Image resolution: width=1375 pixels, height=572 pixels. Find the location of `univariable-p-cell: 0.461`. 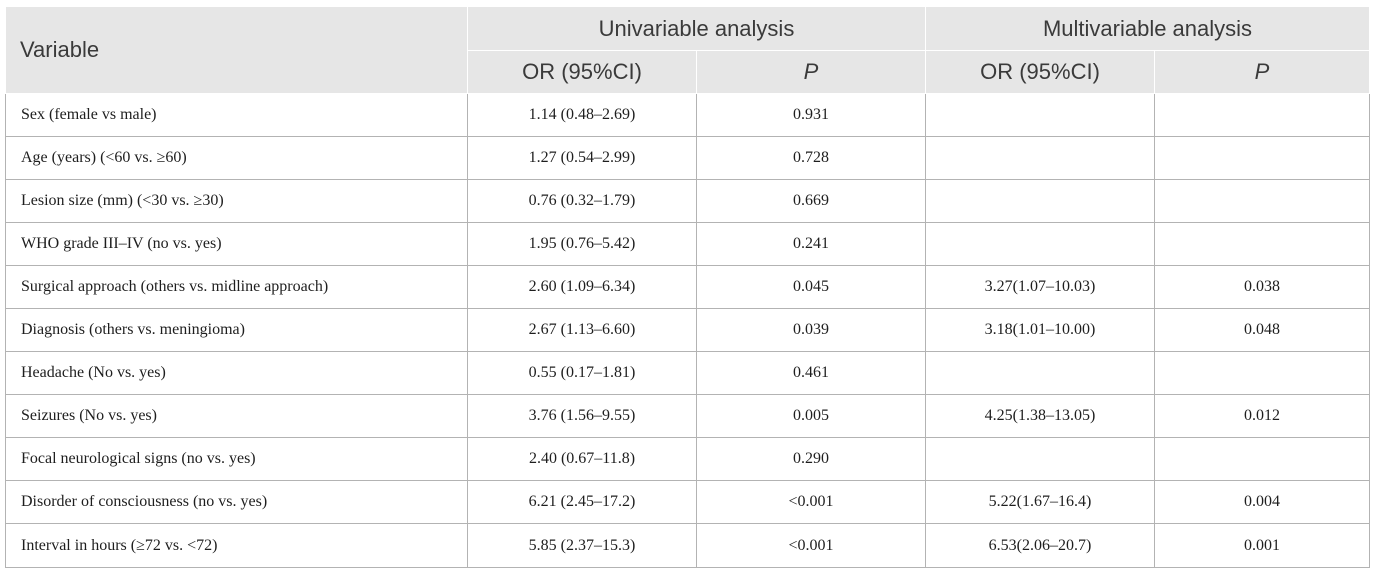

univariable-p-cell: 0.461 is located at coordinates (811, 373).